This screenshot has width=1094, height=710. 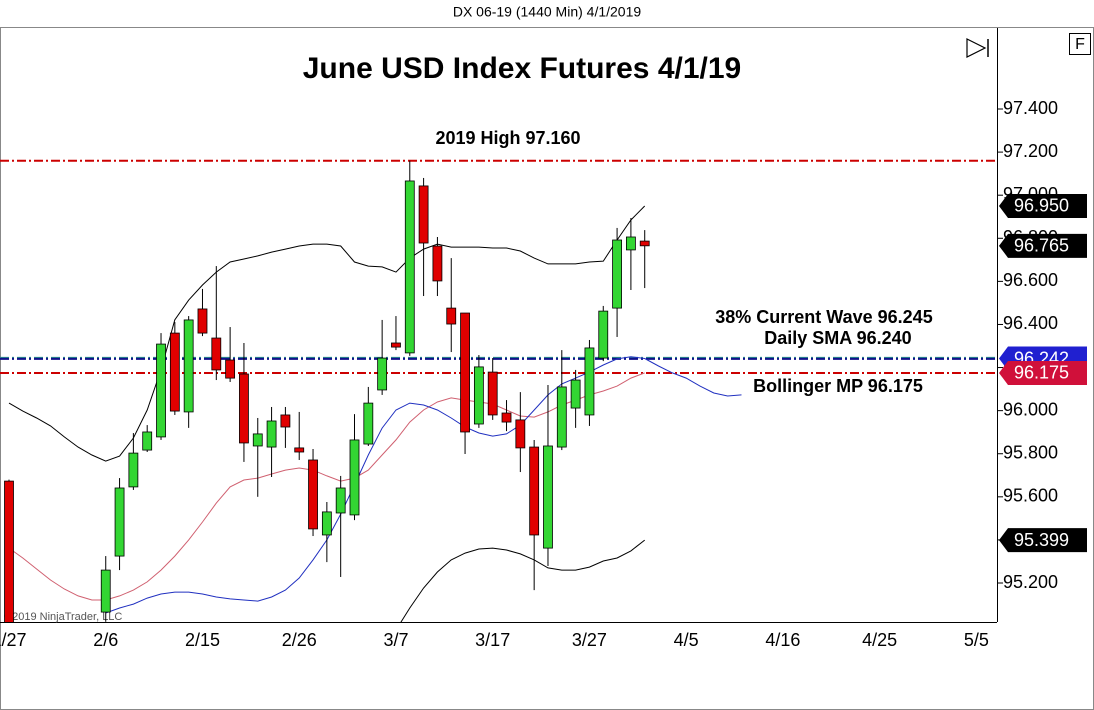 What do you see at coordinates (782, 640) in the screenshot?
I see `x-tick-label: 4/16` at bounding box center [782, 640].